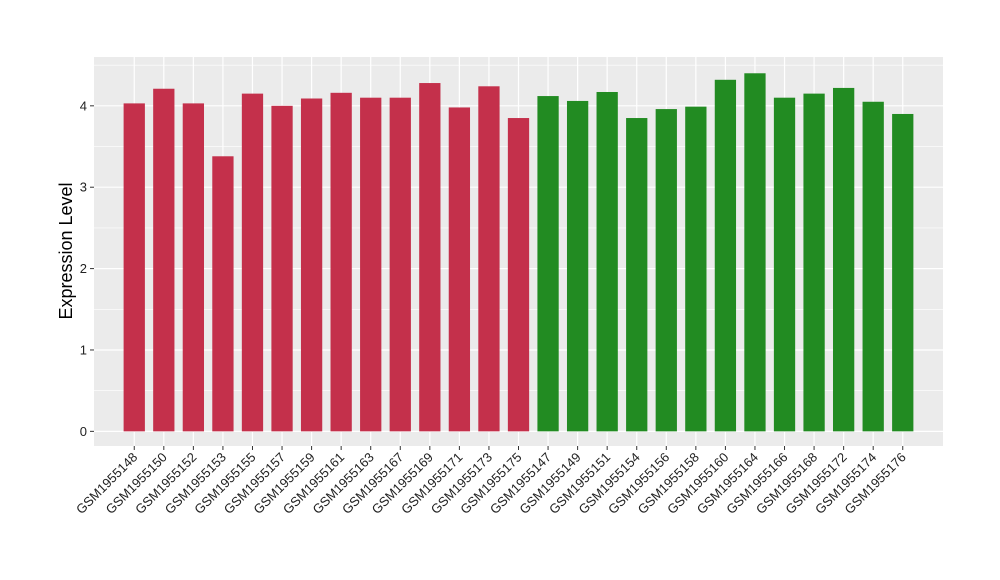 The width and height of the screenshot is (1000, 580). What do you see at coordinates (696, 269) in the screenshot?
I see `bar-GSM1955158` at bounding box center [696, 269].